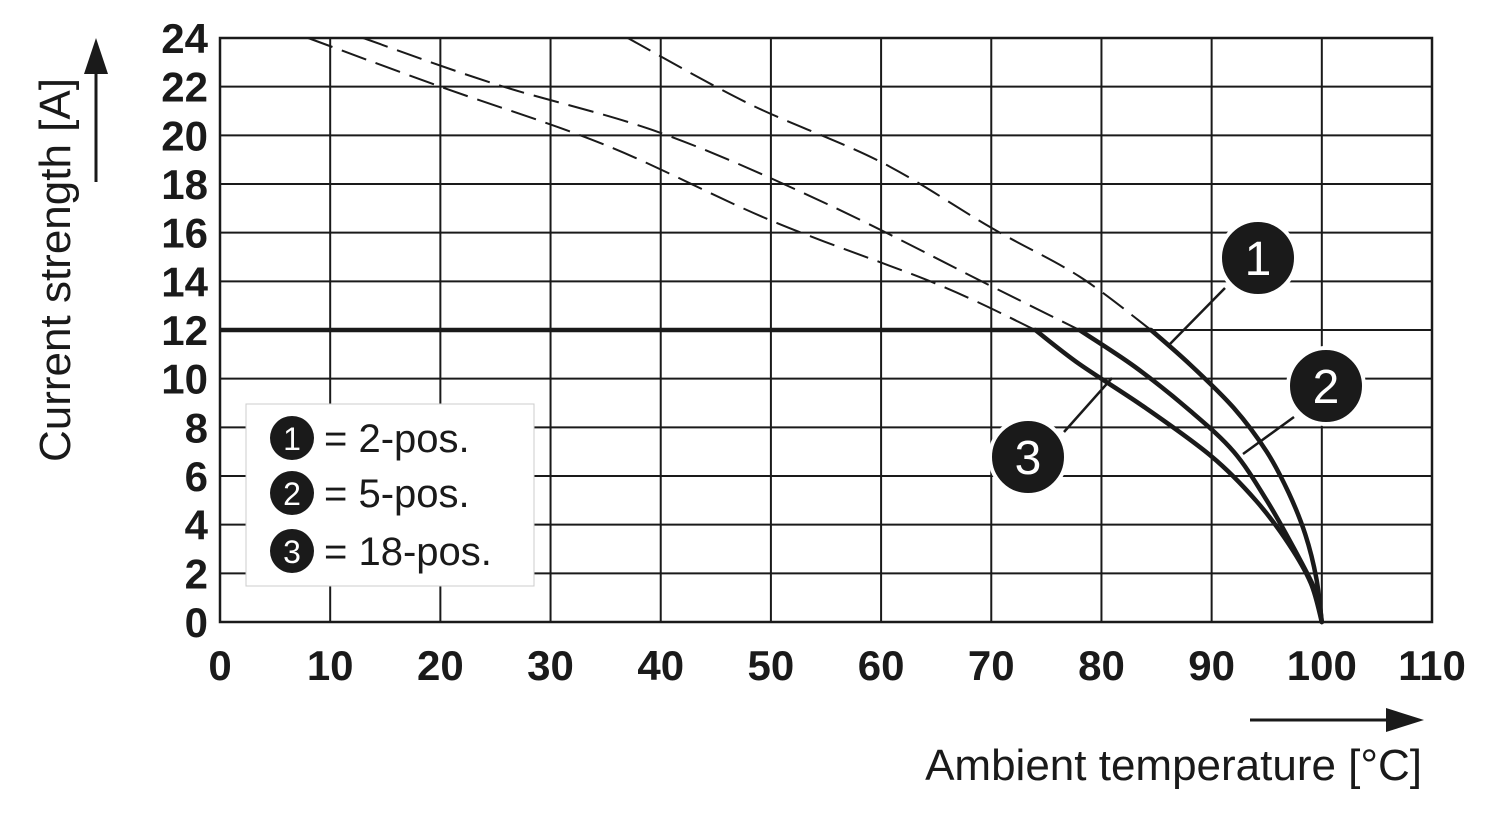  Describe the element at coordinates (292, 439) in the screenshot. I see `legend-marker-1: 1` at that location.